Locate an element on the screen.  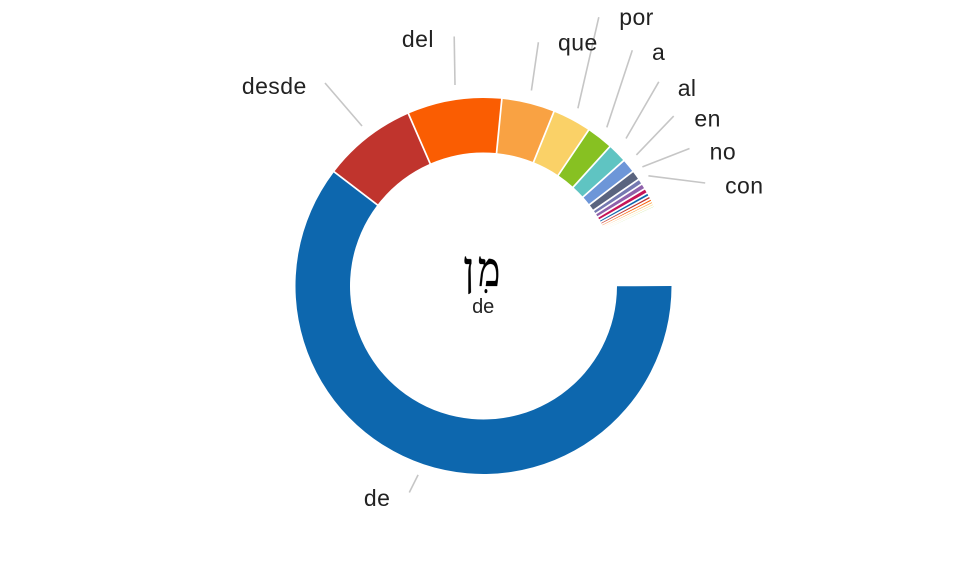
svg-text: desde is located at coordinates (274, 86).